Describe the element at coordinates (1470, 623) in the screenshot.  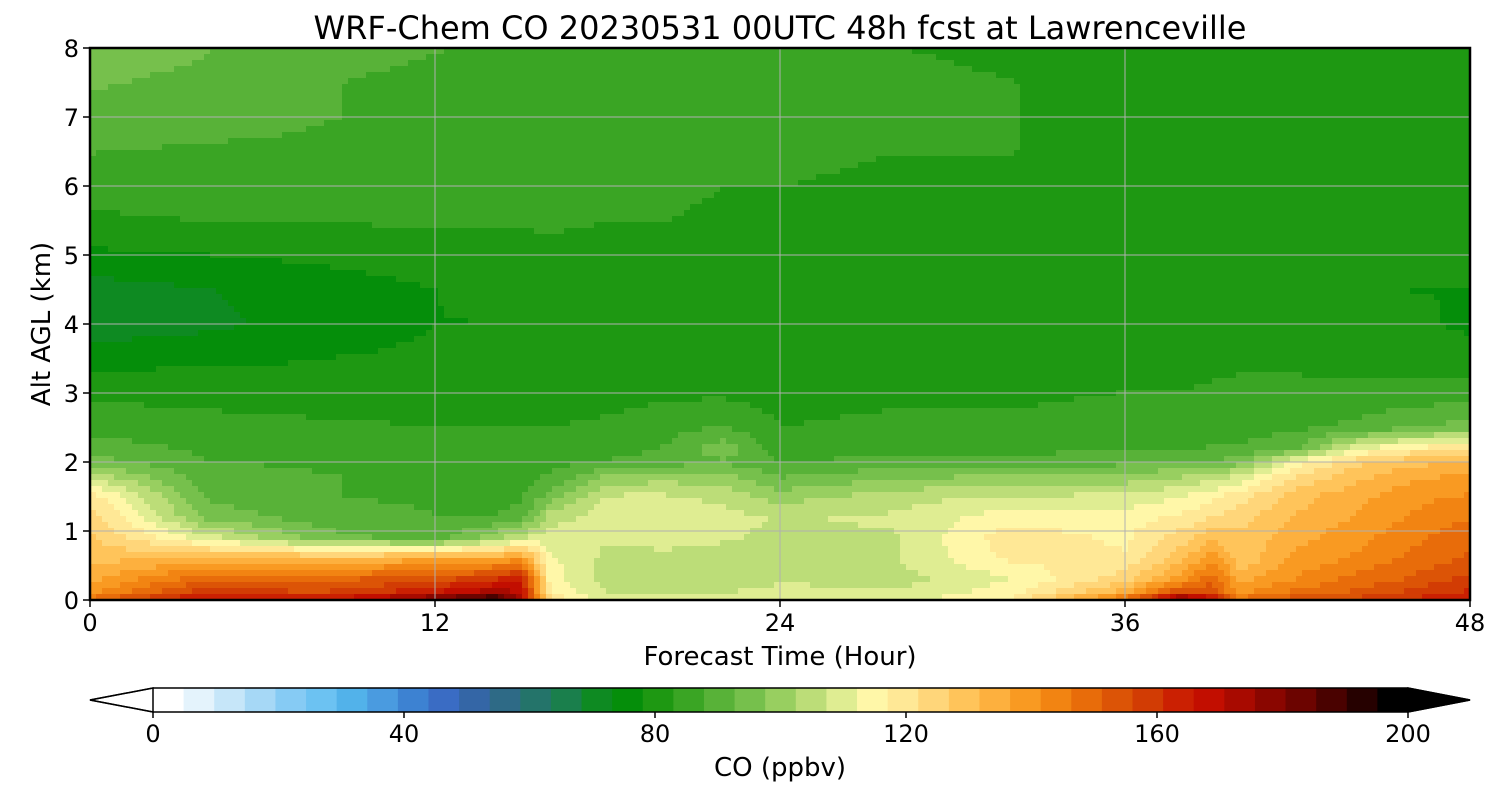
I see `x-tick-label: 48` at that location.